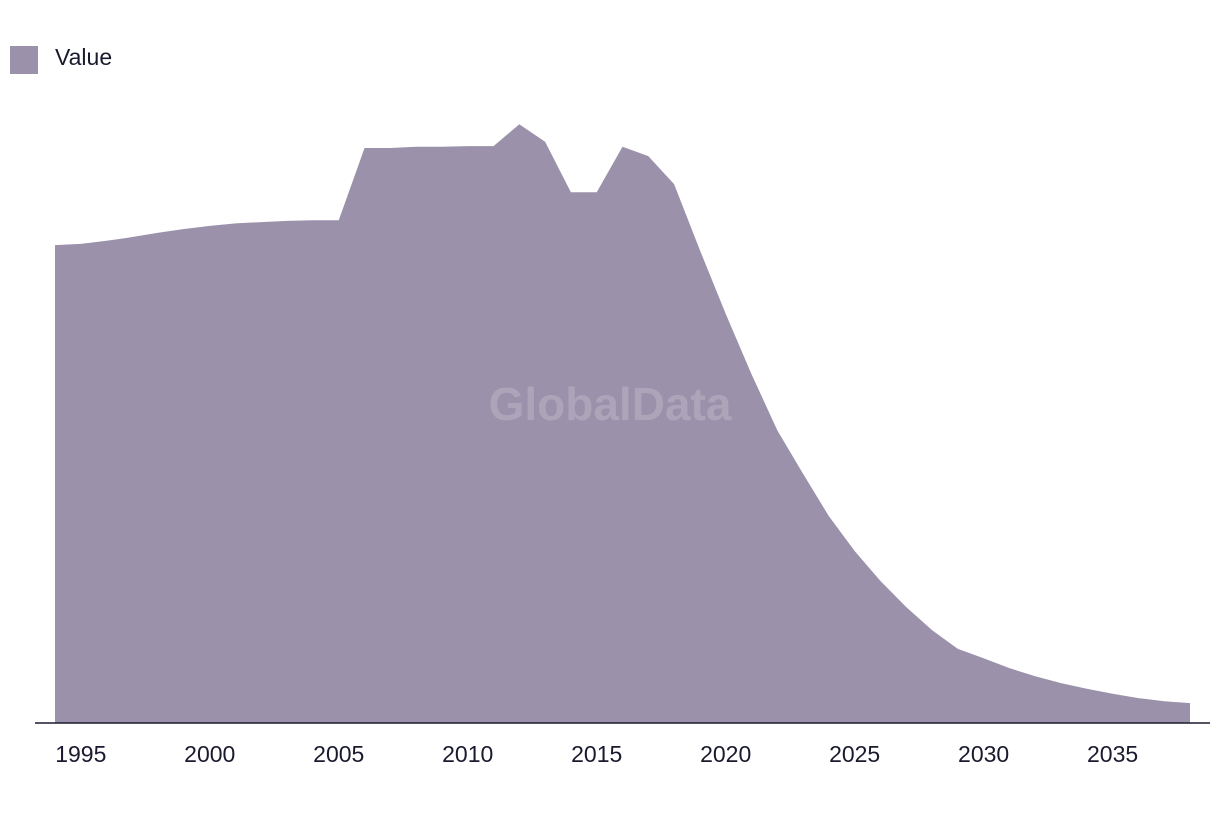 The height and width of the screenshot is (816, 1220). I want to click on x-tick-label: 2015, so click(596, 754).